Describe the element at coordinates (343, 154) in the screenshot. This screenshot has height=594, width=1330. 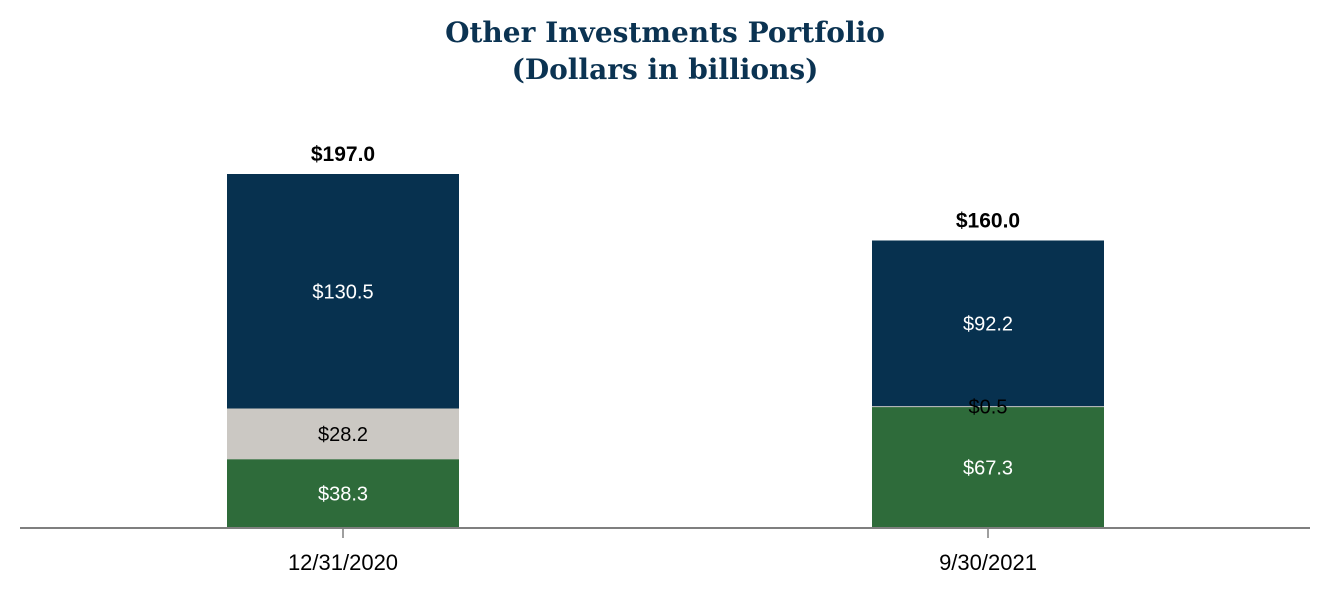
I see `total-label: $197.0` at that location.